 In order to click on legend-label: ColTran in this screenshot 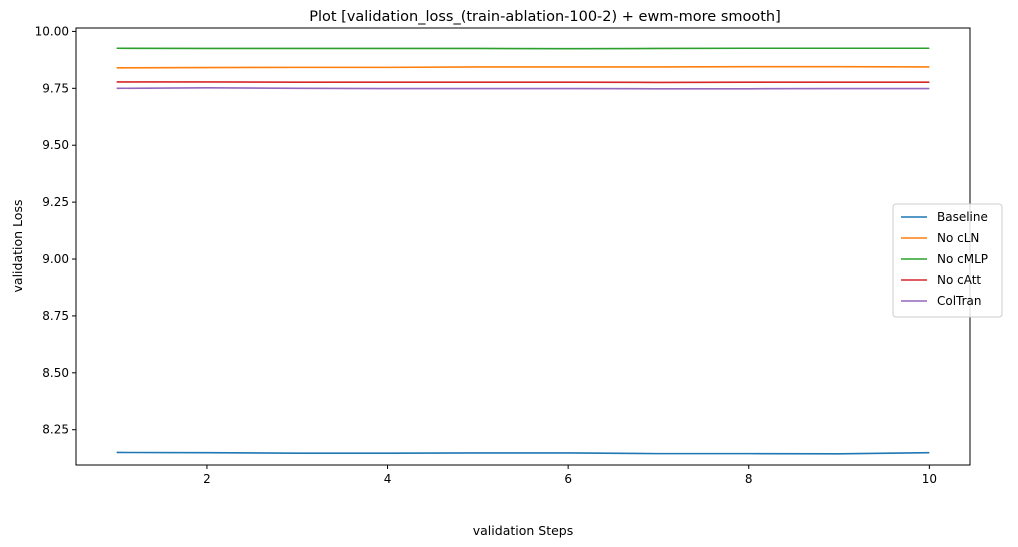, I will do `click(959, 301)`.